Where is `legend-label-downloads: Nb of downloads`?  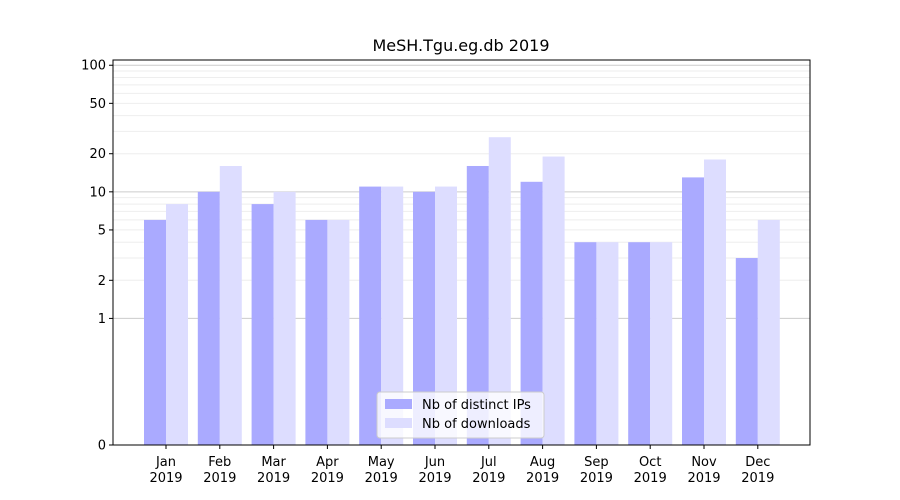
legend-label-downloads: Nb of downloads is located at coordinates (476, 424).